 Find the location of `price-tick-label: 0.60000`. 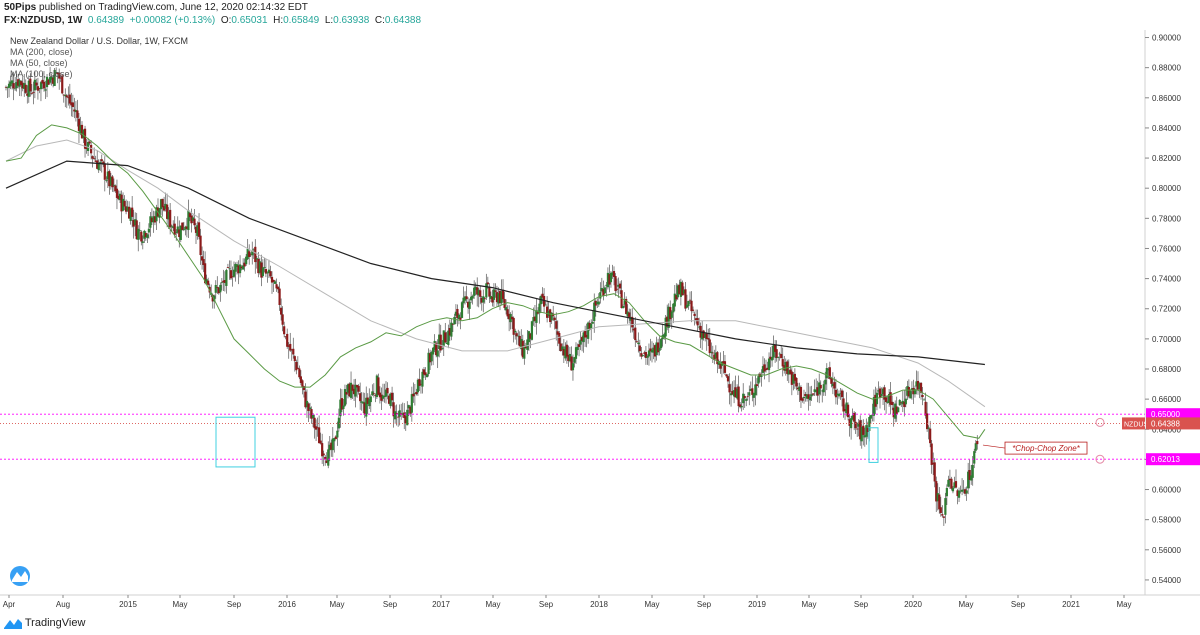

price-tick-label: 0.60000 is located at coordinates (1166, 490).